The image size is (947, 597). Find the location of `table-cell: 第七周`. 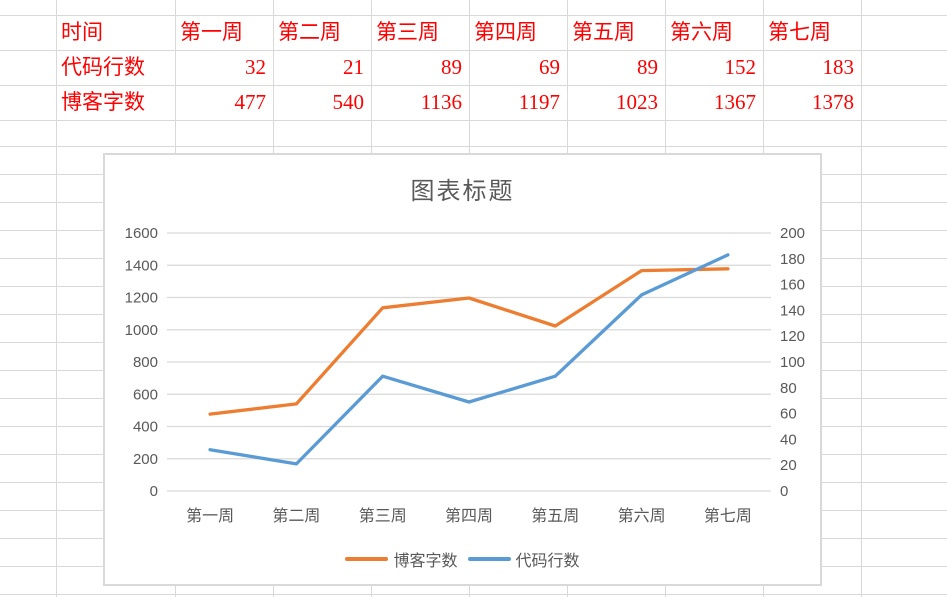

table-cell: 第七周 is located at coordinates (799, 32).